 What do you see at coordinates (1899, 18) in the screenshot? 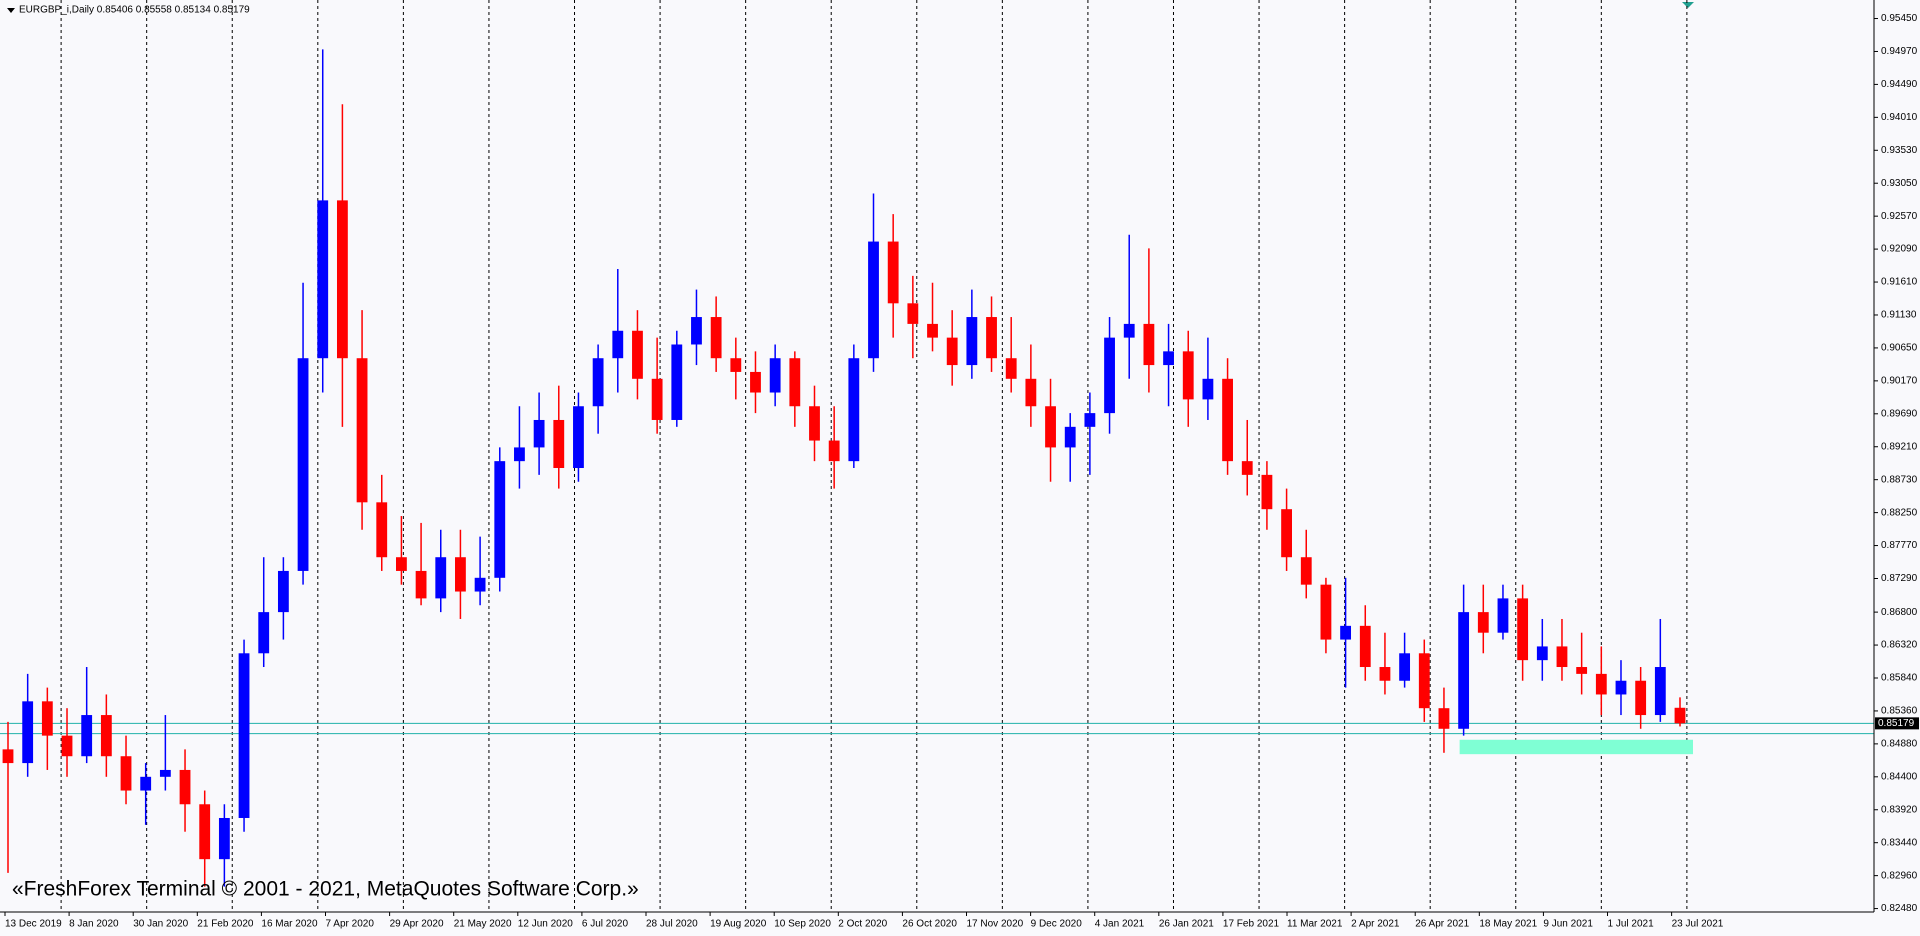
I see `y-tick-label: 0.95450` at bounding box center [1899, 18].